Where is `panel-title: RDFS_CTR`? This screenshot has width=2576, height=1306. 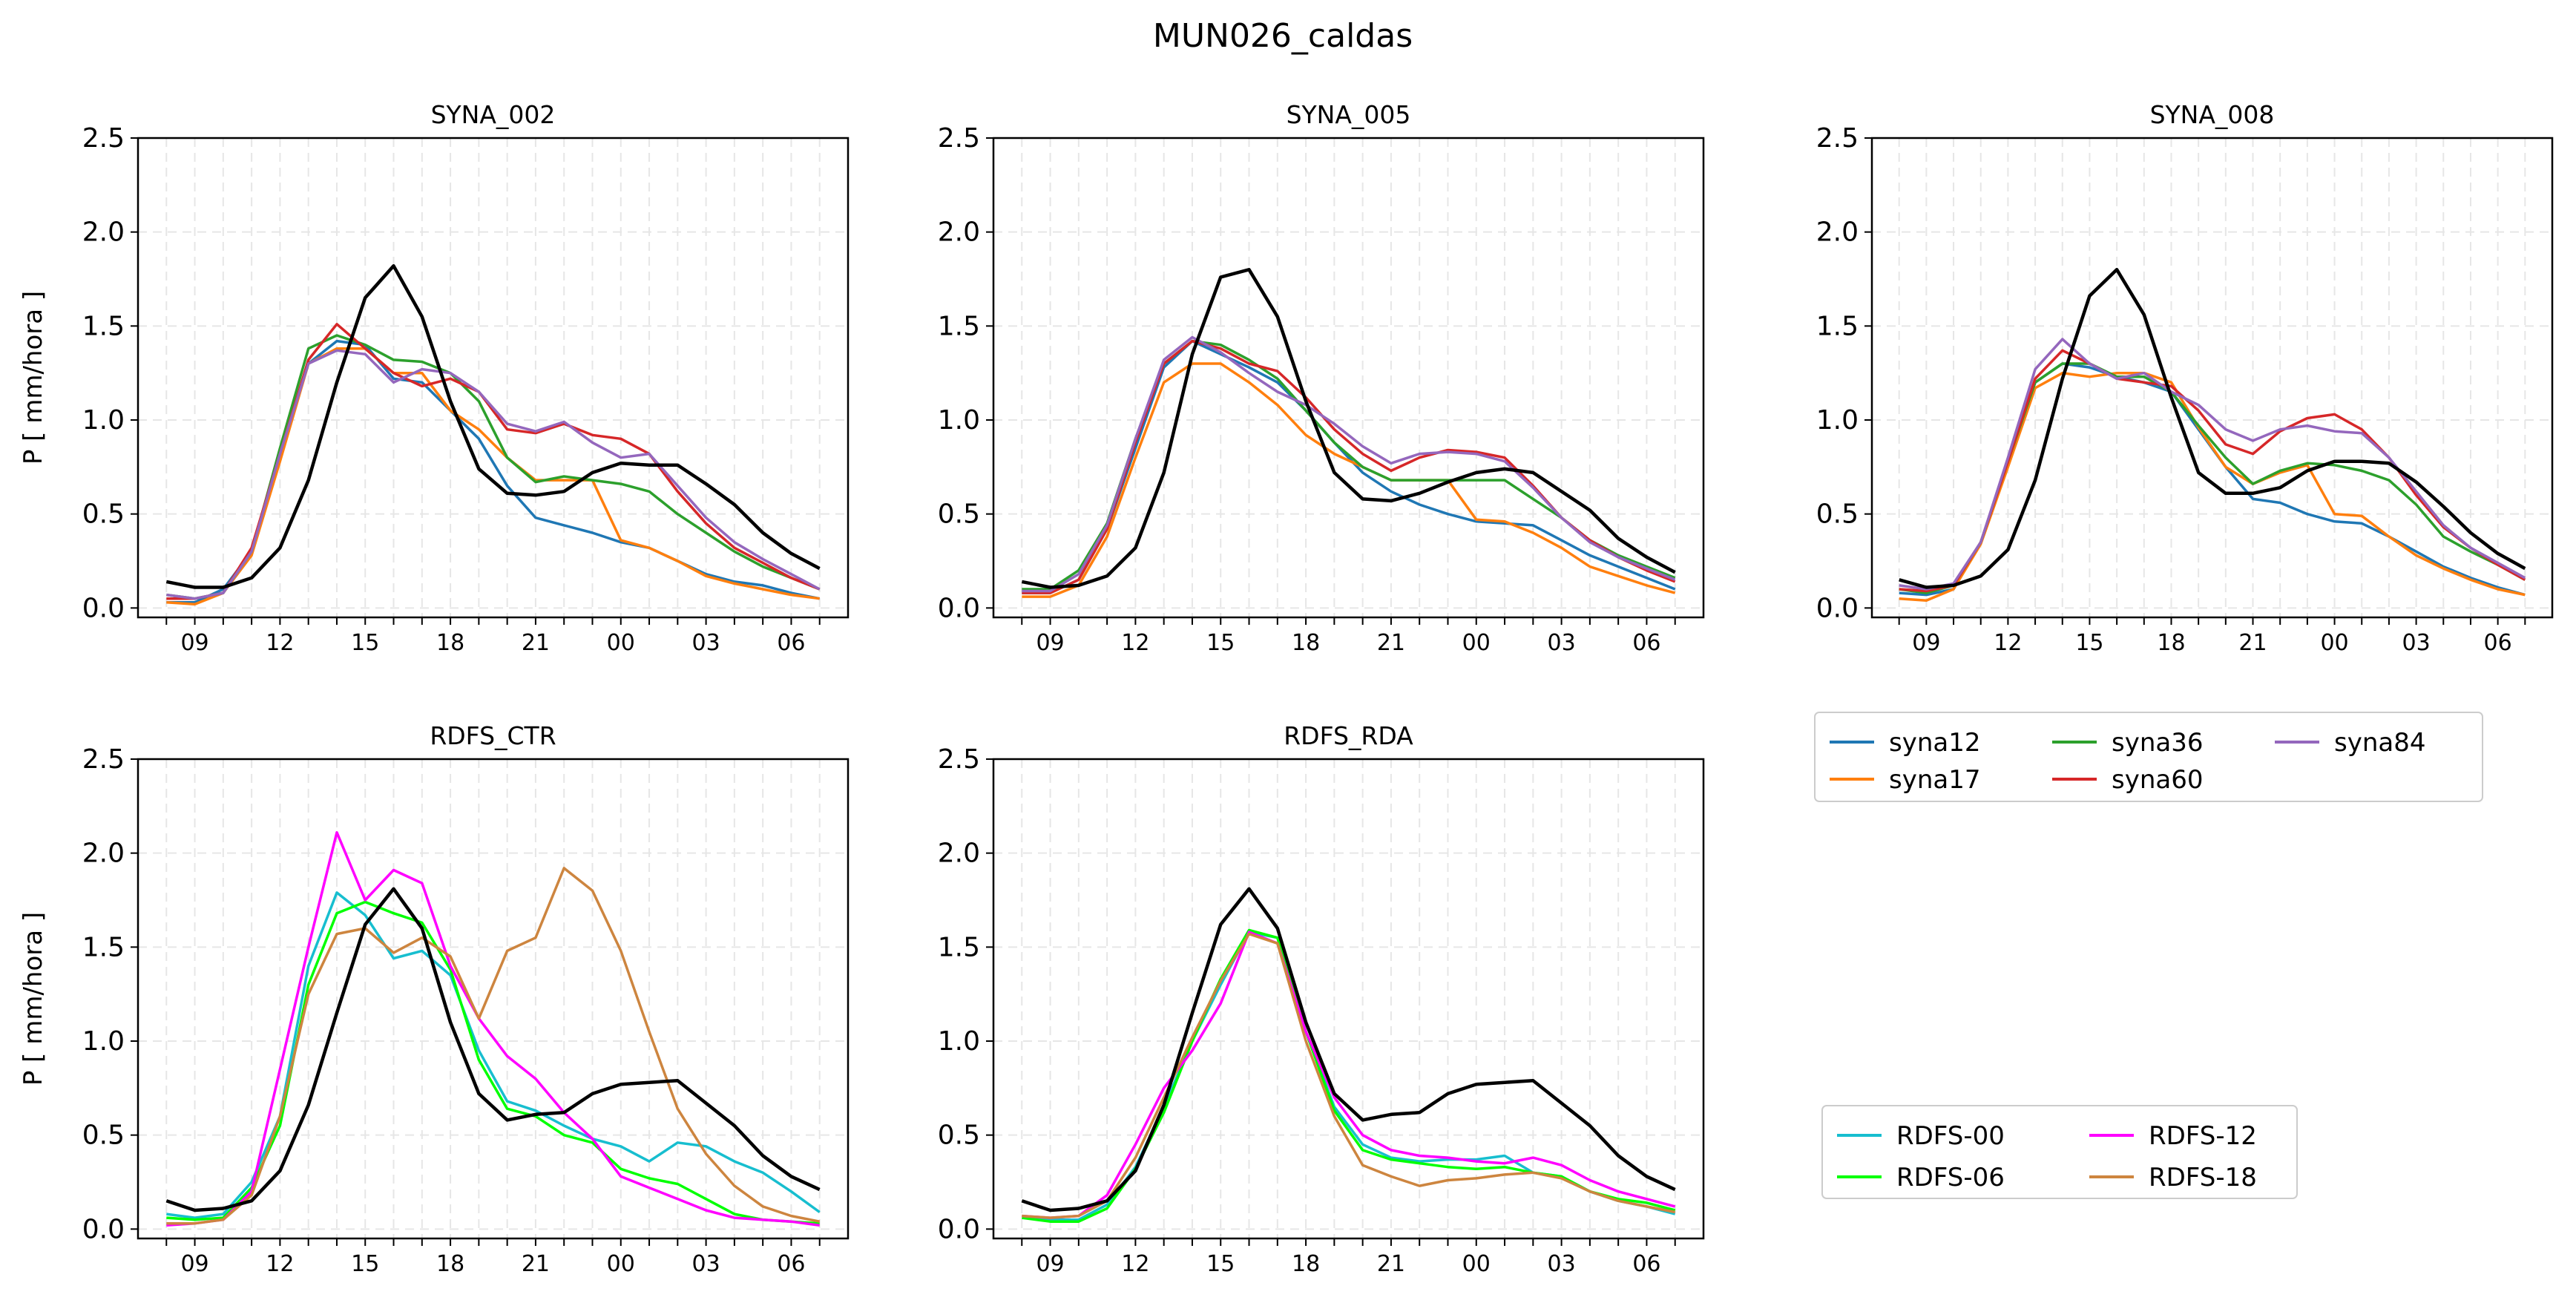
panel-title: RDFS_CTR is located at coordinates (493, 735).